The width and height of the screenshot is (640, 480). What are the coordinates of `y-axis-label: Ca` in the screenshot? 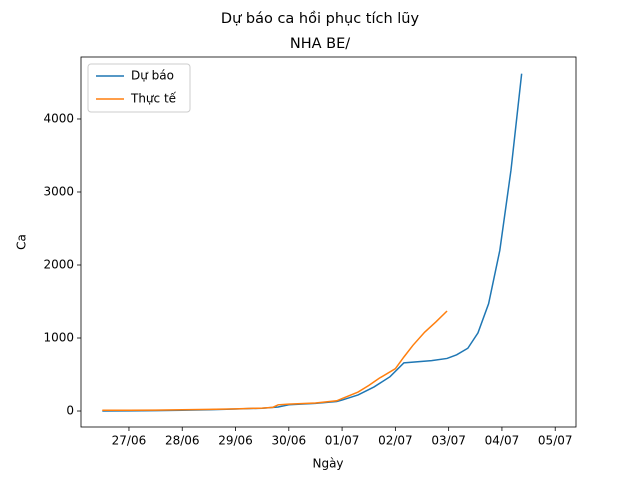 It's located at (22, 242).